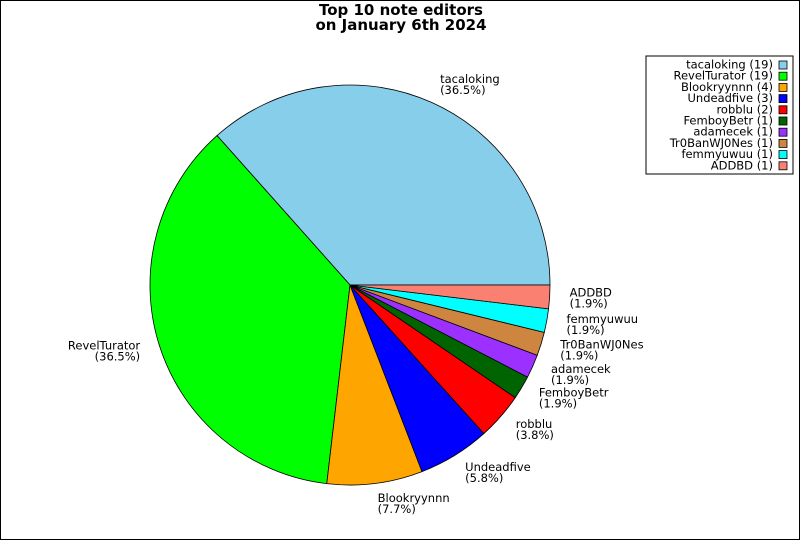 This screenshot has height=540, width=800. What do you see at coordinates (591, 293) in the screenshot?
I see `slice-label: ADDBD` at bounding box center [591, 293].